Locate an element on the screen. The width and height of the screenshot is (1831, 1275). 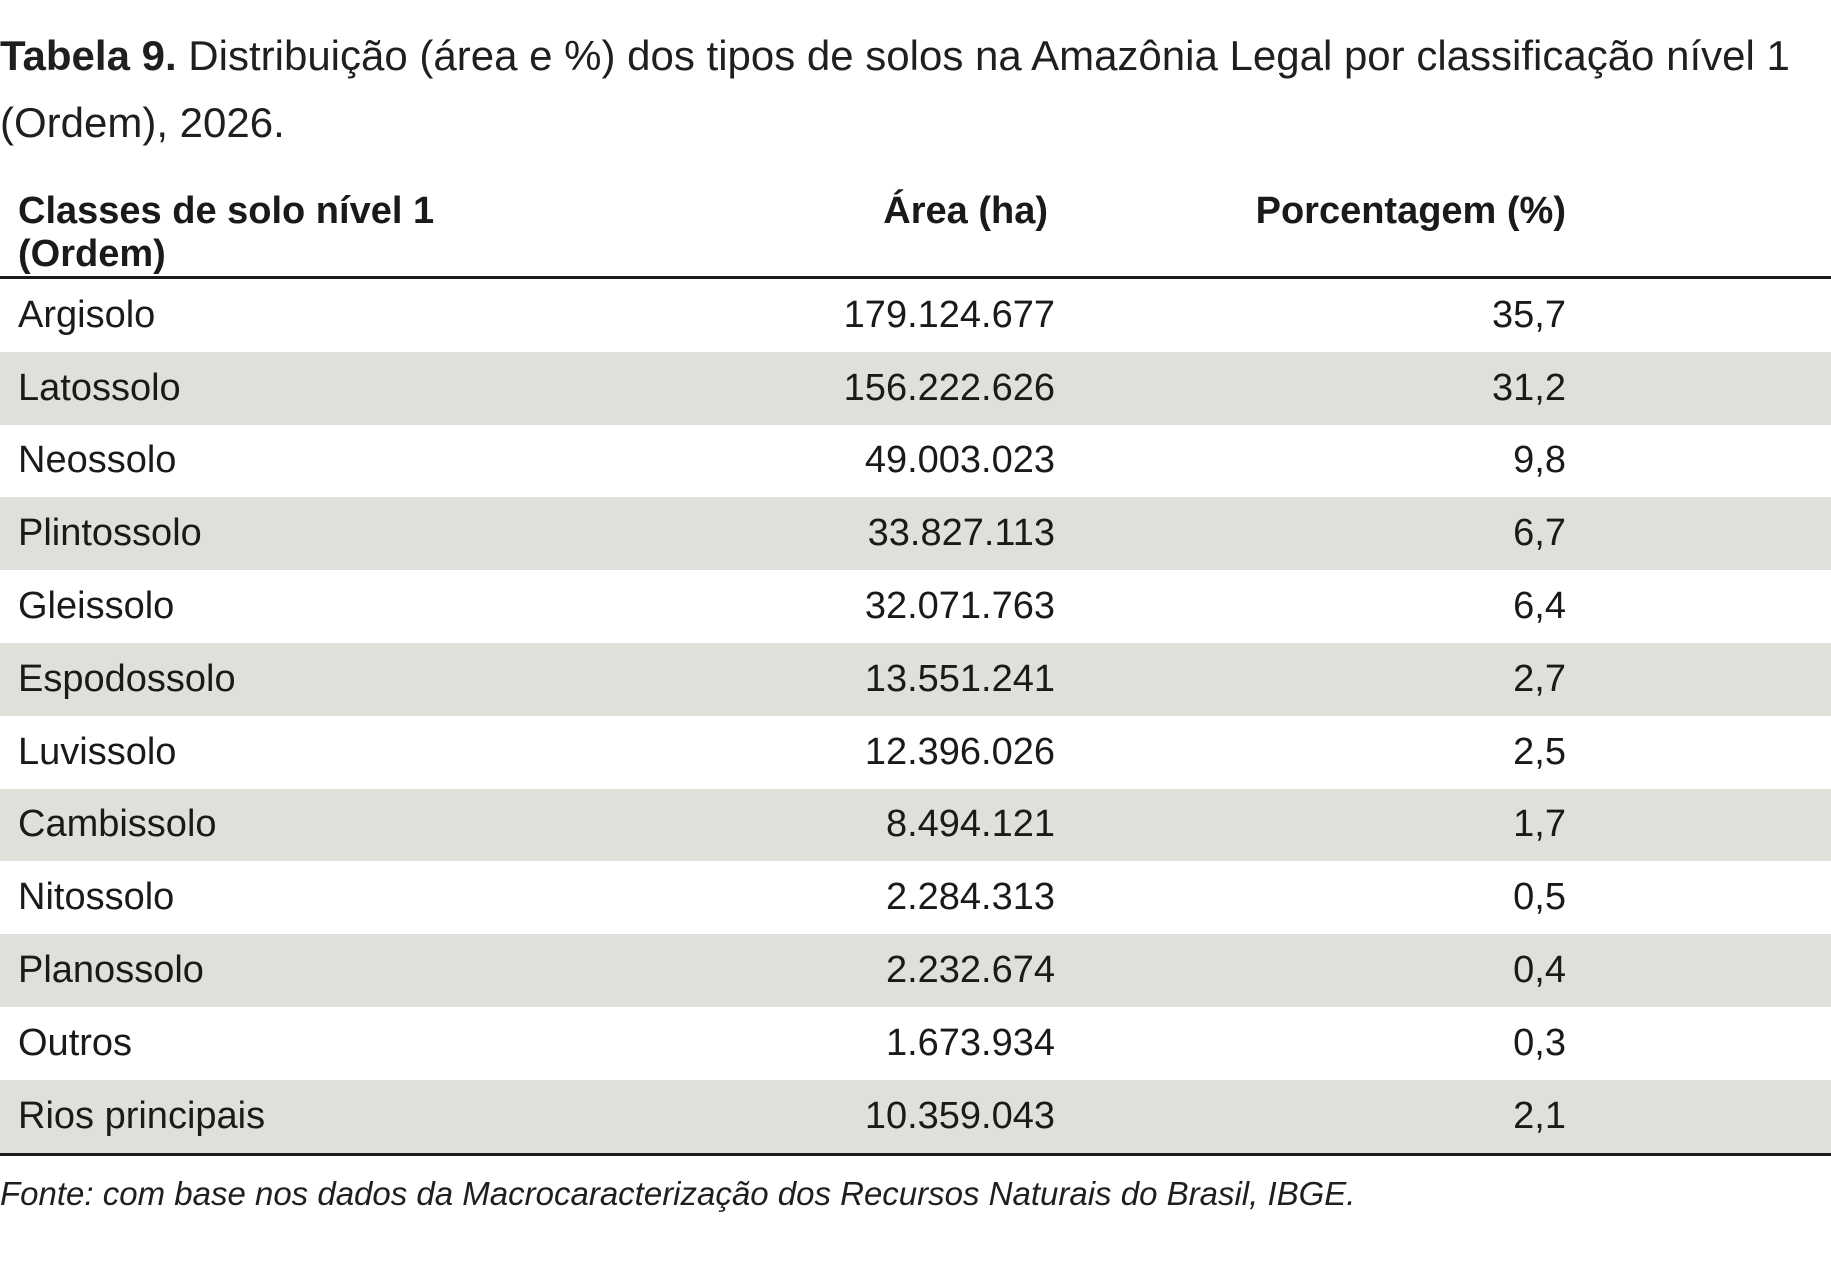
cell-area: 2.284.313 is located at coordinates (970, 897).